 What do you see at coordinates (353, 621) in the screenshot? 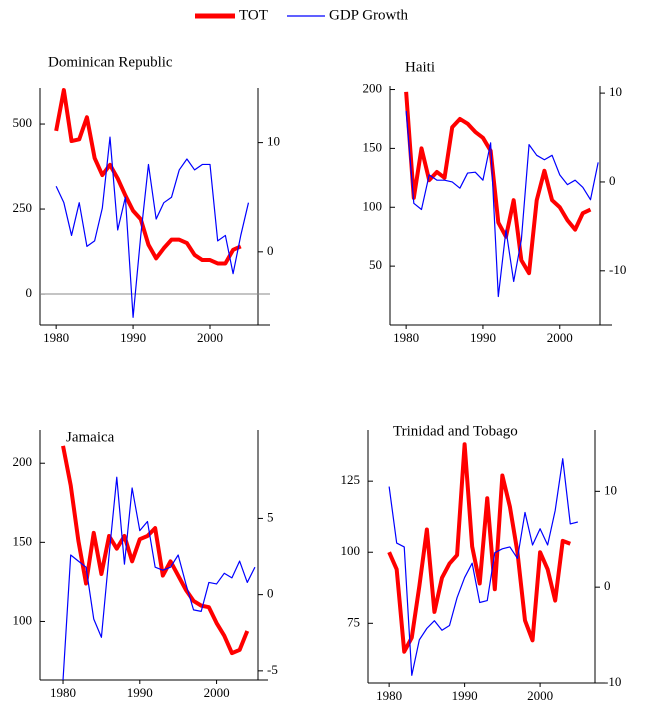
I see `y-tick-label: 75` at bounding box center [353, 621].